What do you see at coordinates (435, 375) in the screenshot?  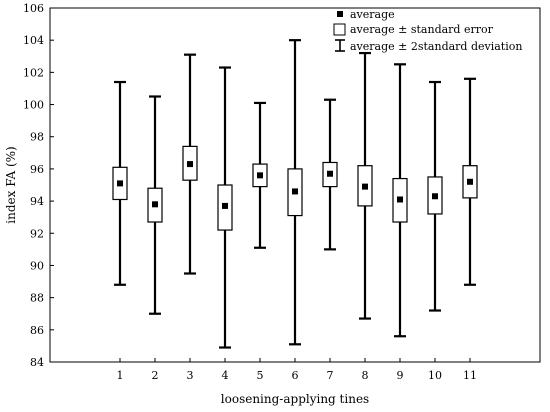 I see `x-tick-label: 10` at bounding box center [435, 375].